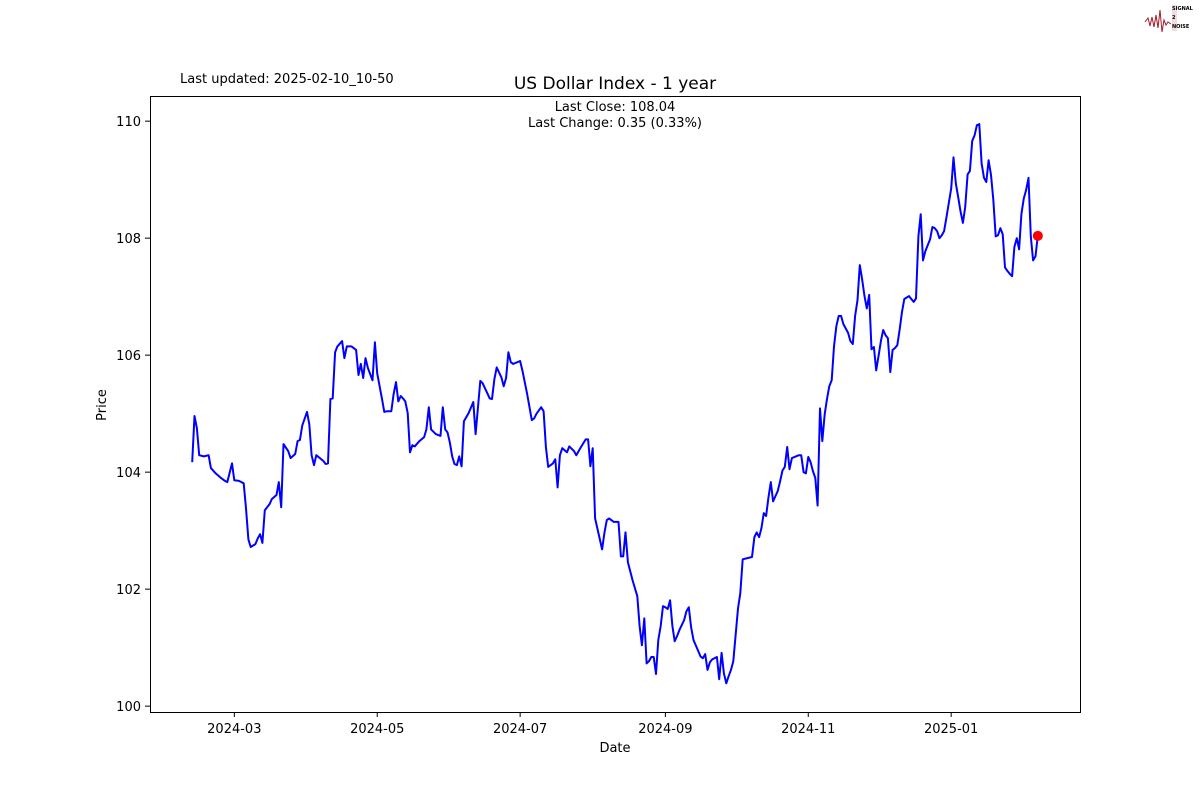 The width and height of the screenshot is (1200, 804). What do you see at coordinates (1037, 235) in the screenshot?
I see `last-close-marker` at bounding box center [1037, 235].